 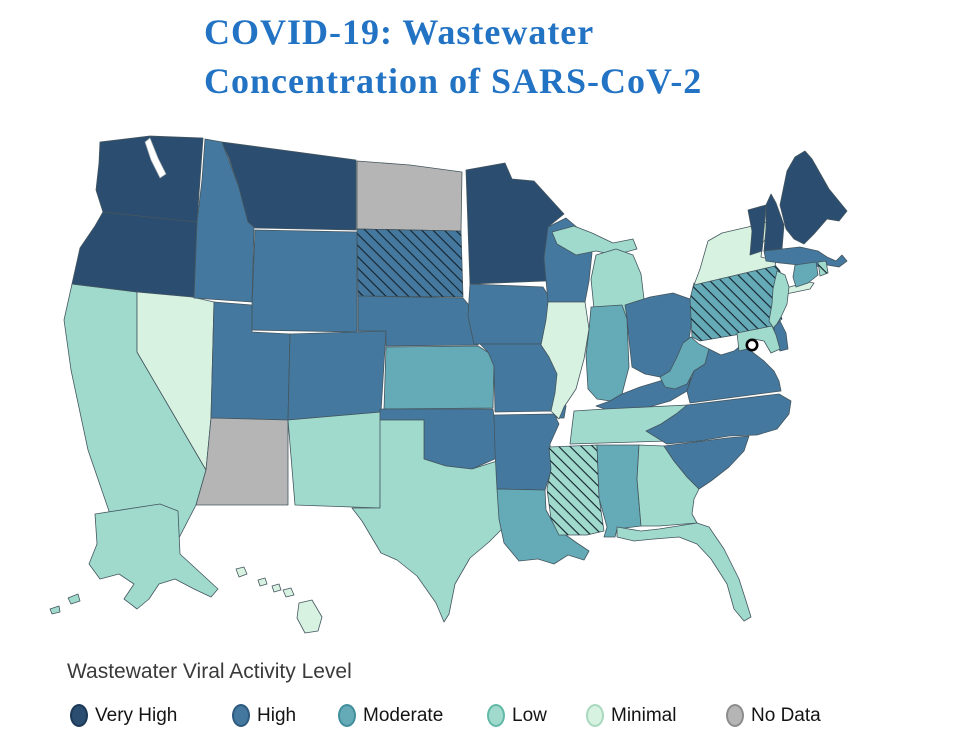 I want to click on state-nc, so click(x=718, y=419).